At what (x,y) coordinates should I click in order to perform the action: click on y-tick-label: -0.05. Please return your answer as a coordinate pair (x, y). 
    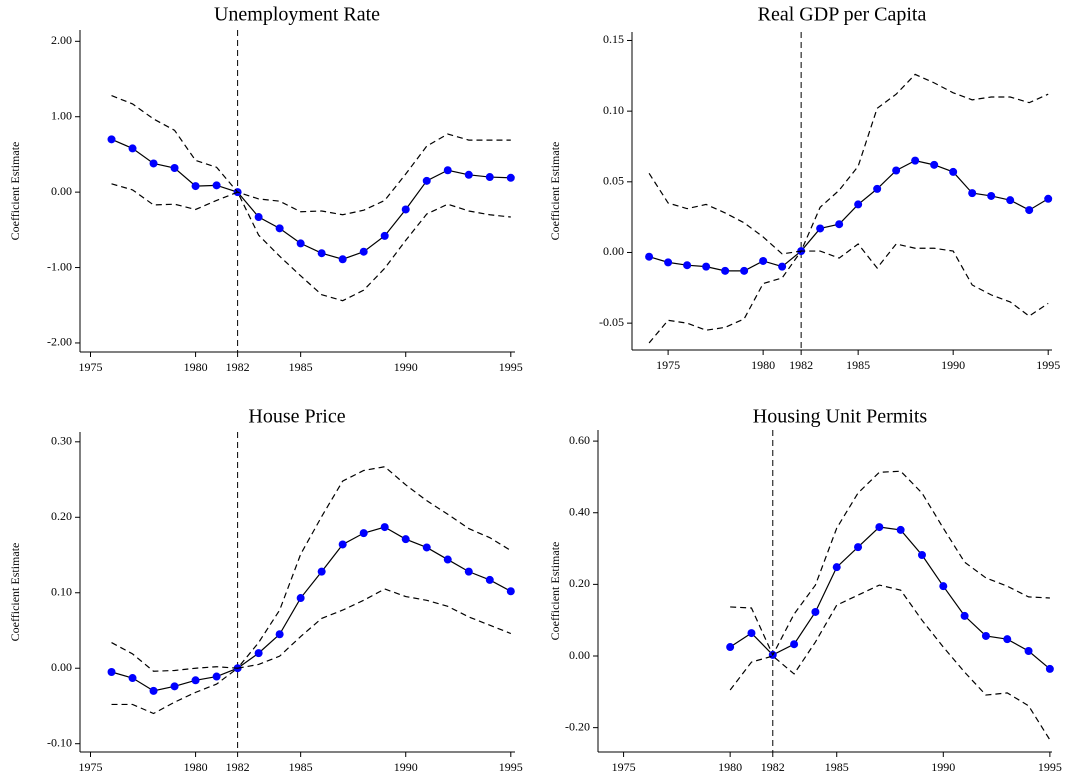
    Looking at the image, I should click on (611, 322).